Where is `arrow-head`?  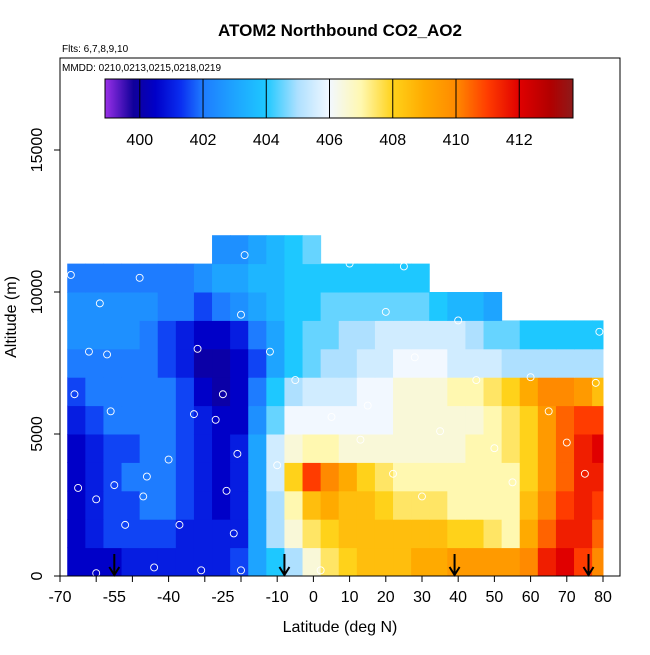
arrow-head is located at coordinates (454, 571).